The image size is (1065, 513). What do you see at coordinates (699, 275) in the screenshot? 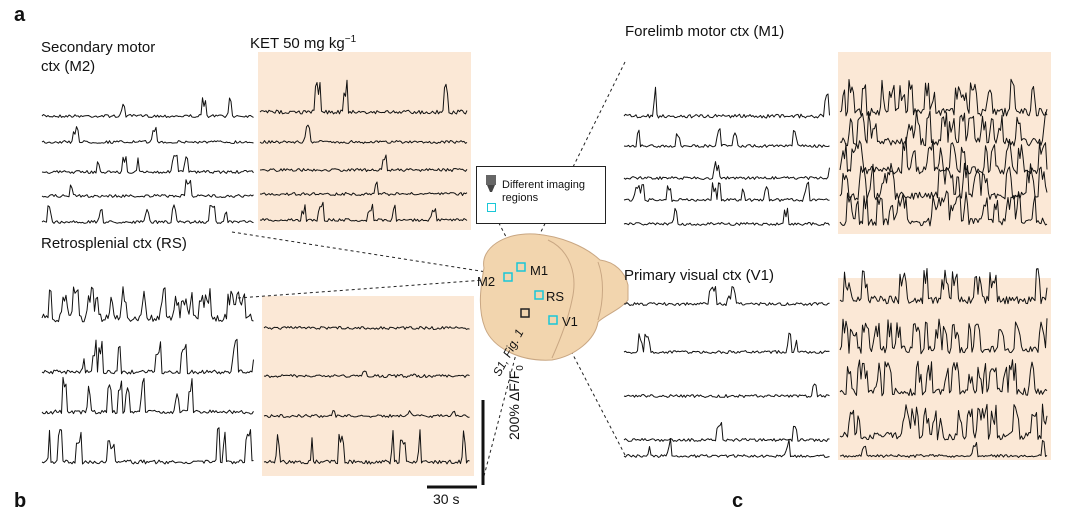
I see `v1-region-label: Primary visual ctx (V1)` at bounding box center [699, 275].